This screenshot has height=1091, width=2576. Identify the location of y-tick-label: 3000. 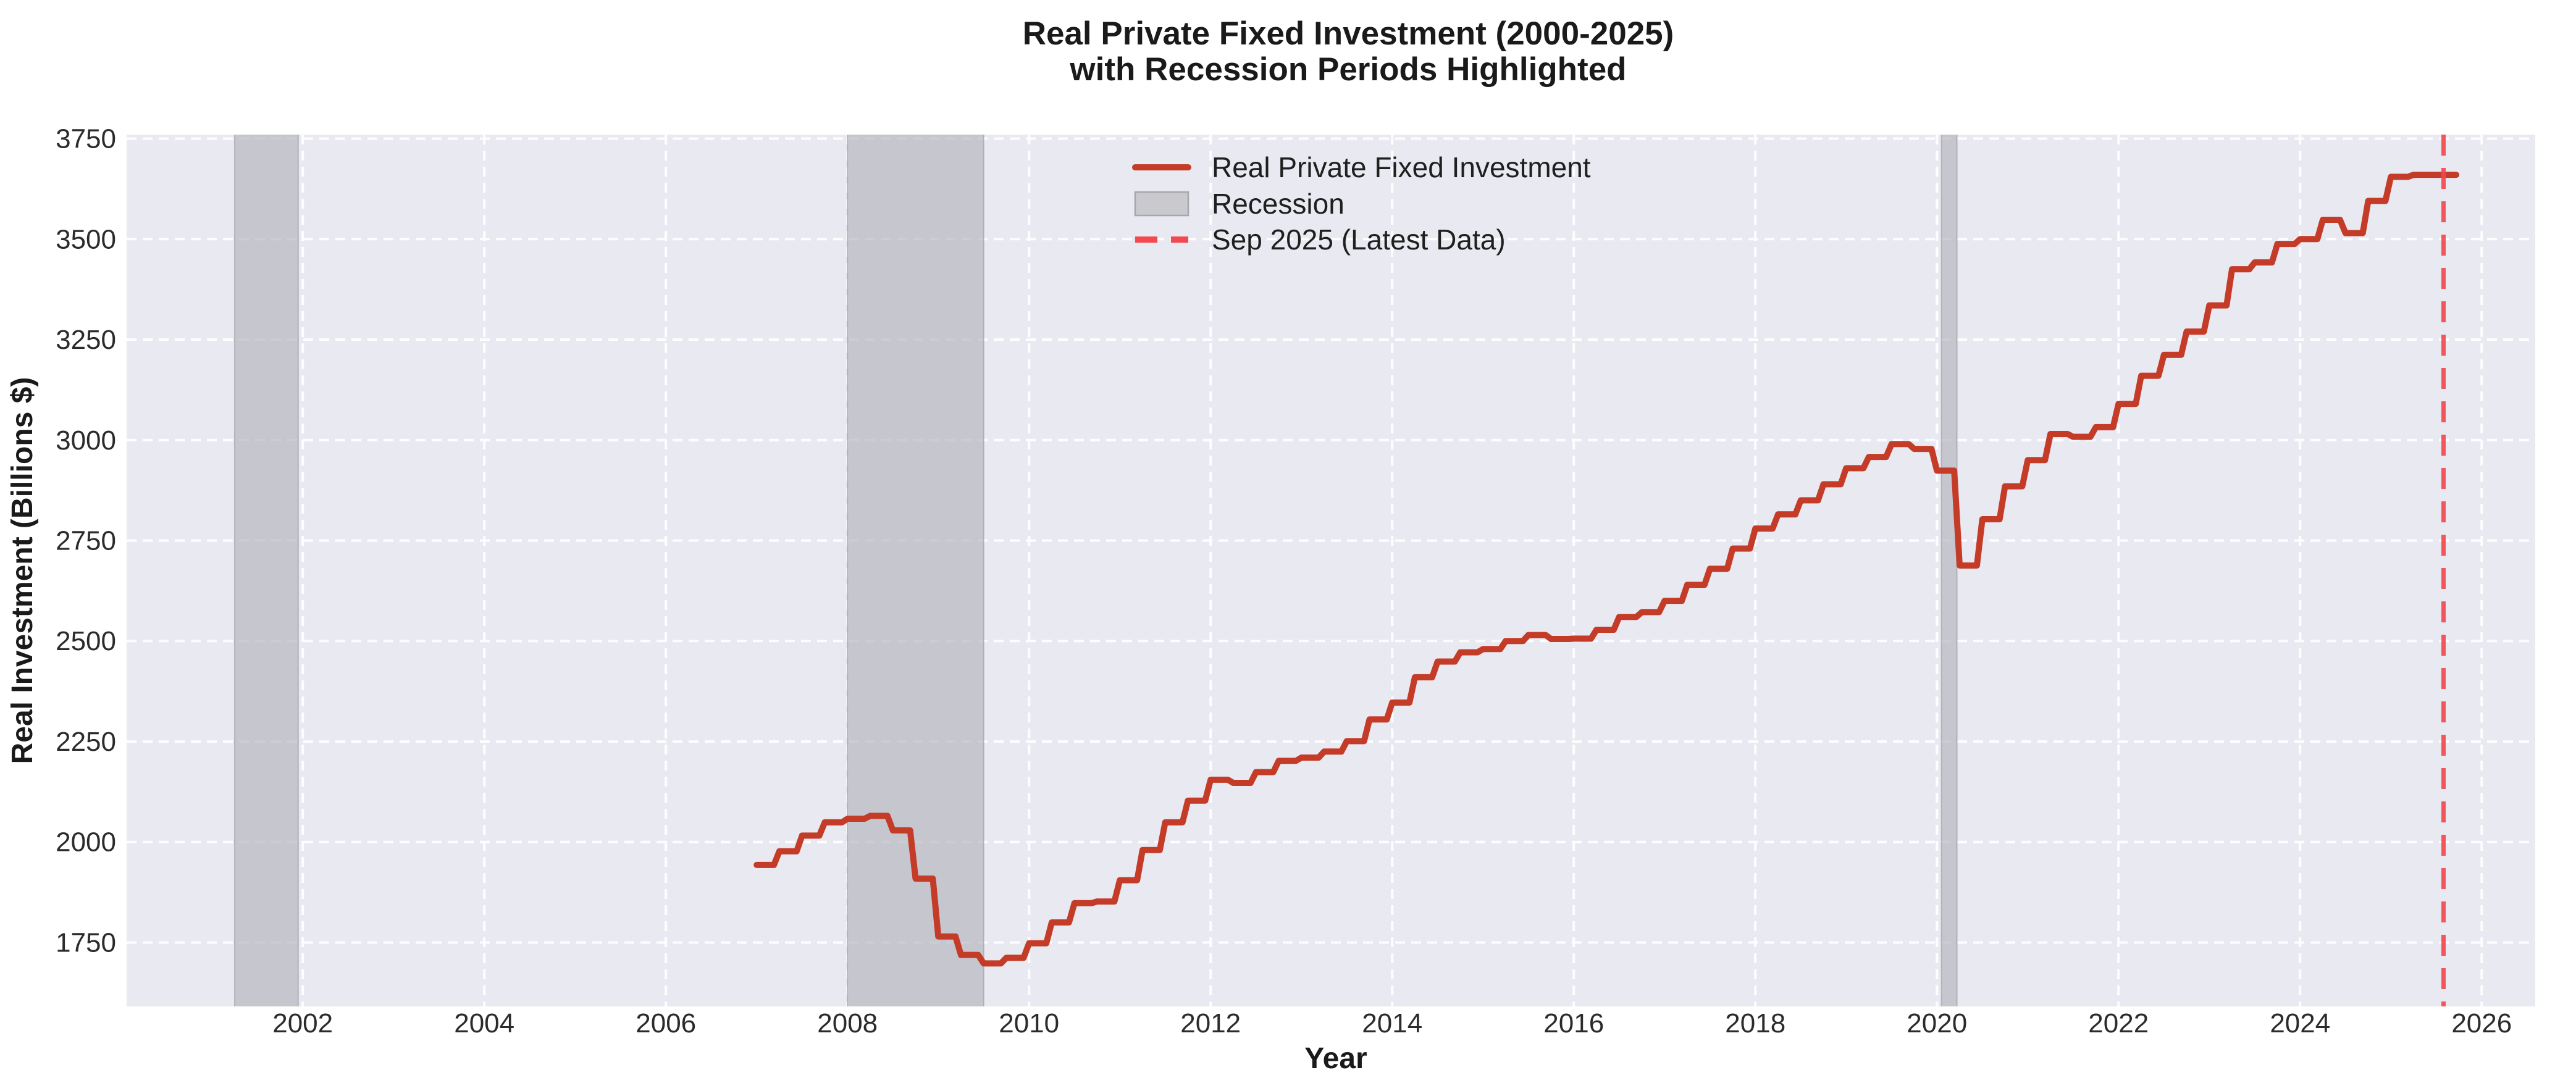
(86, 441).